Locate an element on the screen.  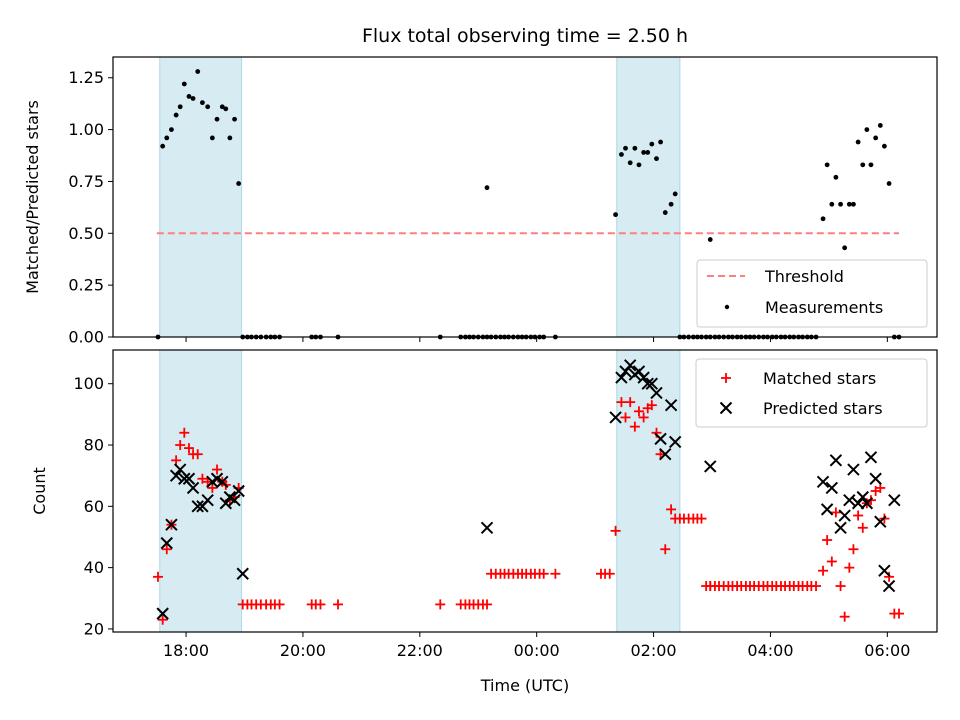
top-ytick-label: 0.25 is located at coordinates (86, 285).